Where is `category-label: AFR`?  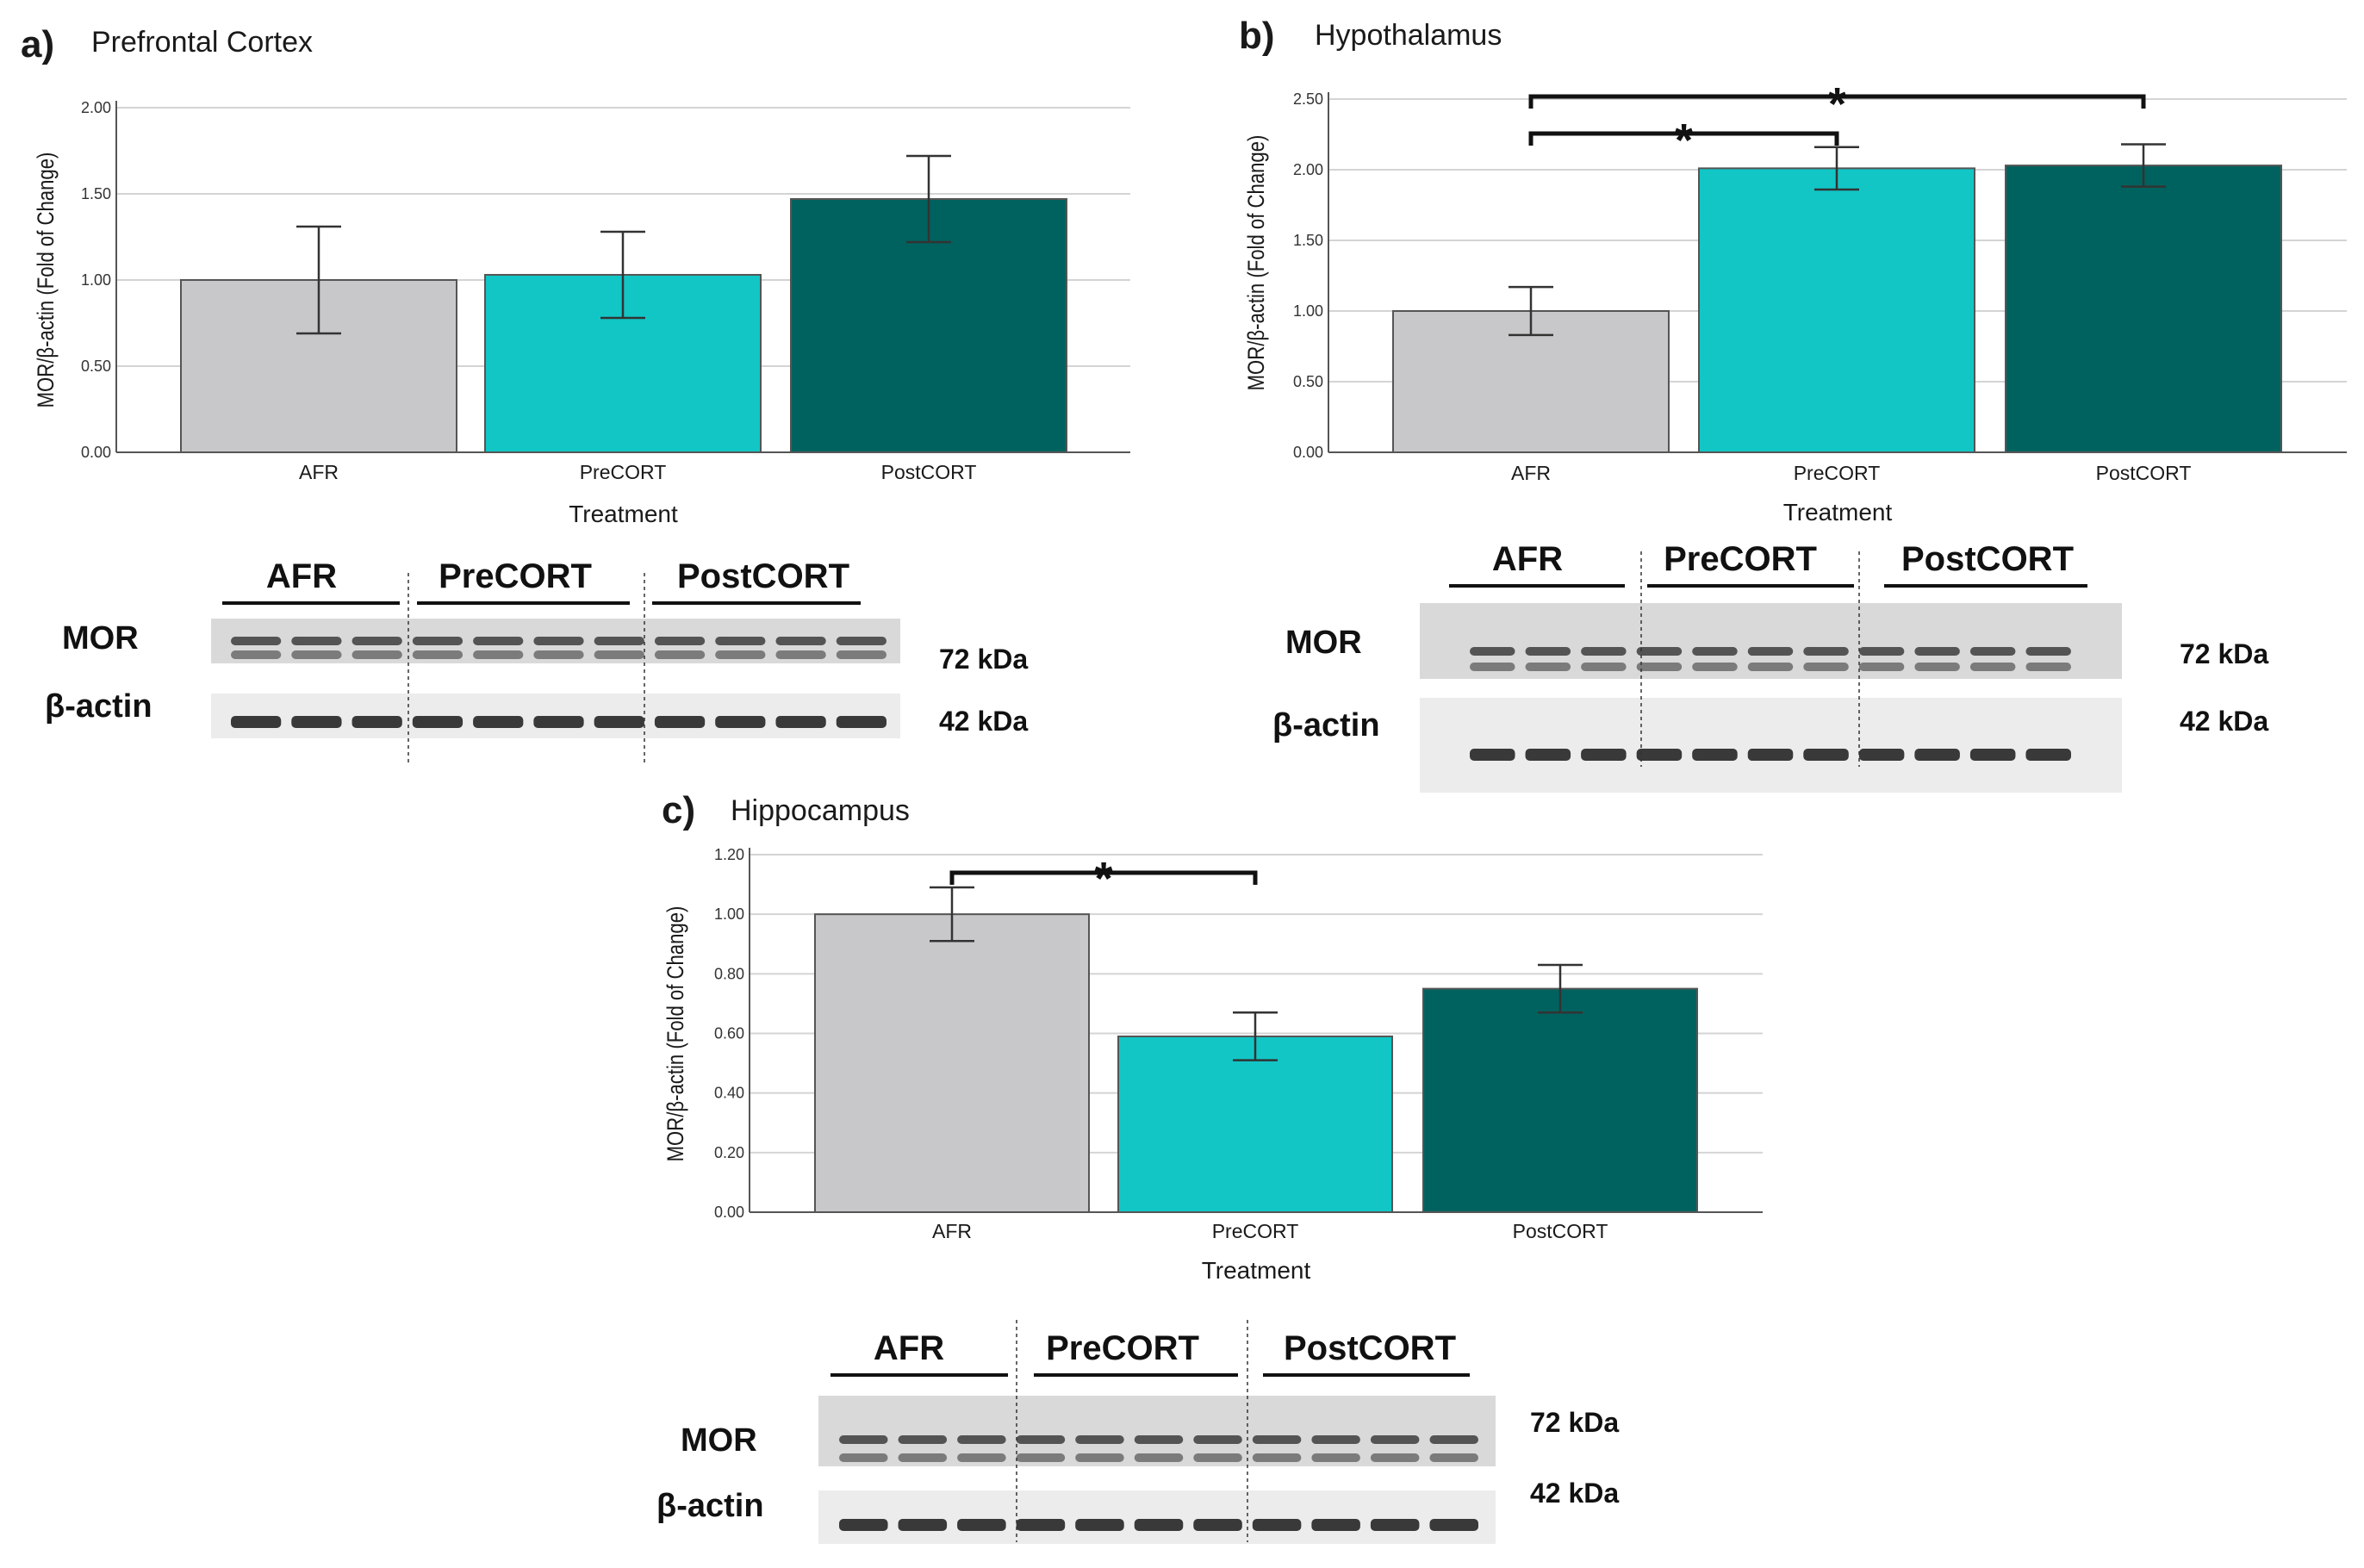 category-label: AFR is located at coordinates (319, 472).